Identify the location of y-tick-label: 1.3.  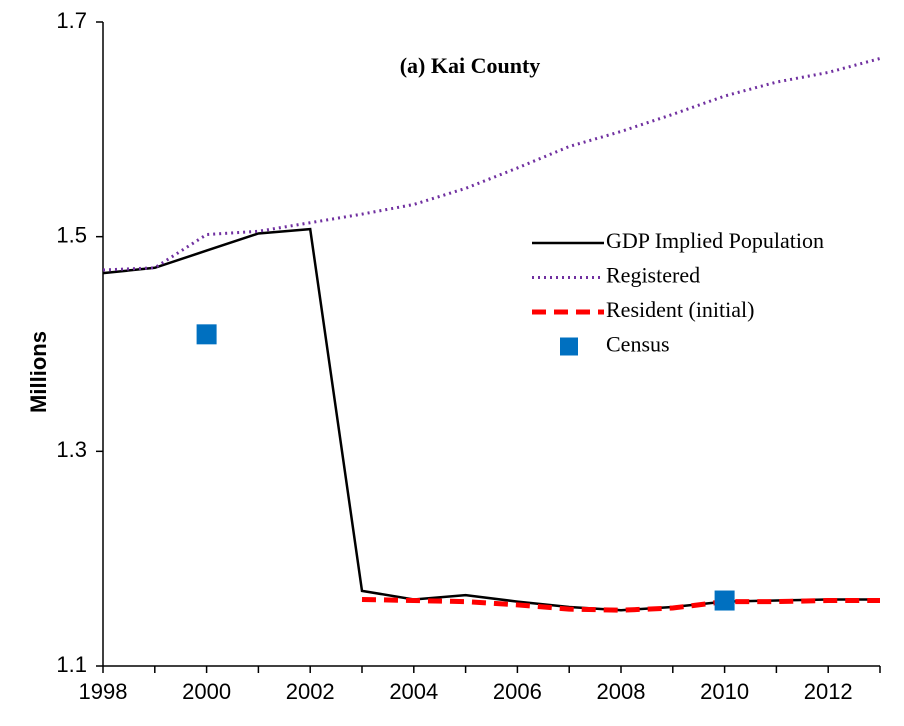
(71, 449).